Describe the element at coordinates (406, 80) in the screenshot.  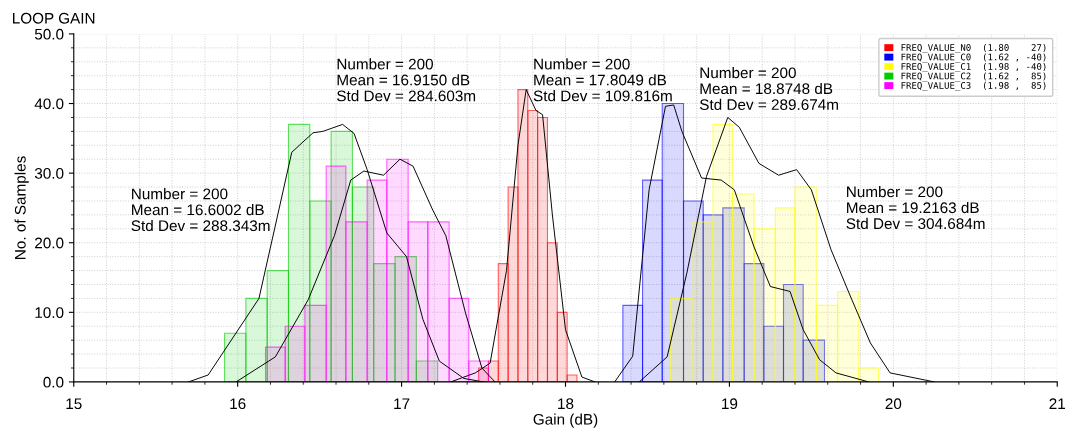
I see `annotation: Number = 200 Mean = 16.9150 dB Std Dev = 284.603m` at that location.